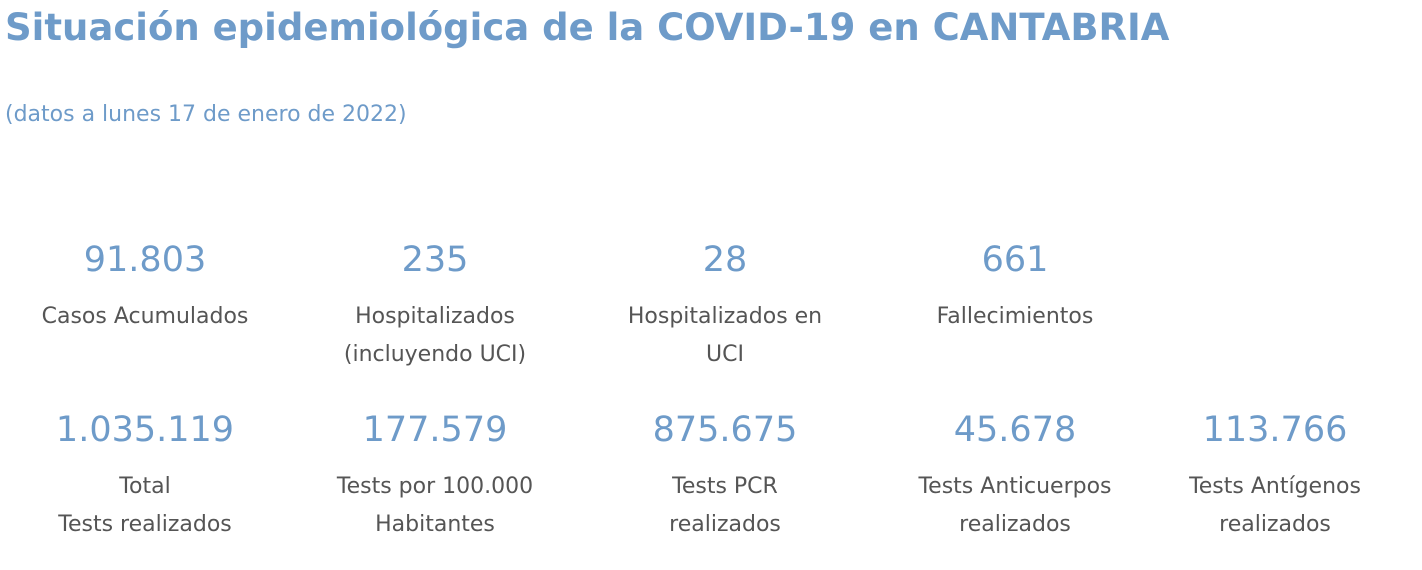  What do you see at coordinates (435, 505) in the screenshot?
I see `stat-label: Tests por 100.000 Habitantes` at bounding box center [435, 505].